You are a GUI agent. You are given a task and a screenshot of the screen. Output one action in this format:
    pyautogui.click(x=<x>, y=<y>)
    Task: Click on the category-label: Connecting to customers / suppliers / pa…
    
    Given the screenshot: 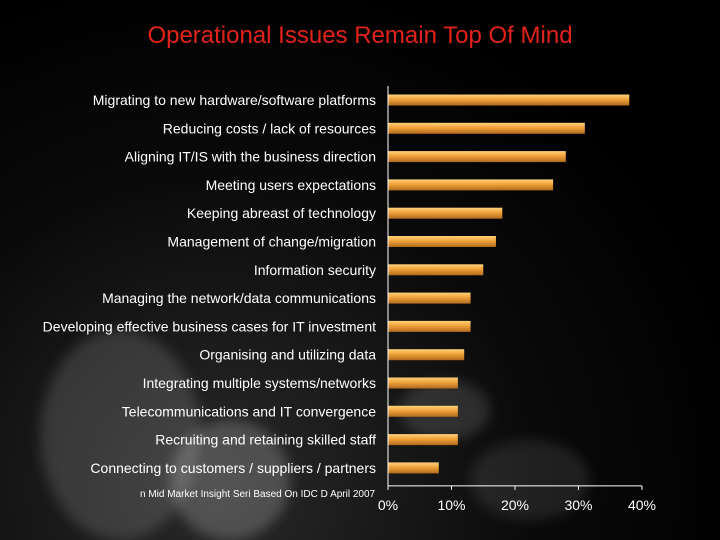 What is the action you would take?
    pyautogui.click(x=233, y=468)
    